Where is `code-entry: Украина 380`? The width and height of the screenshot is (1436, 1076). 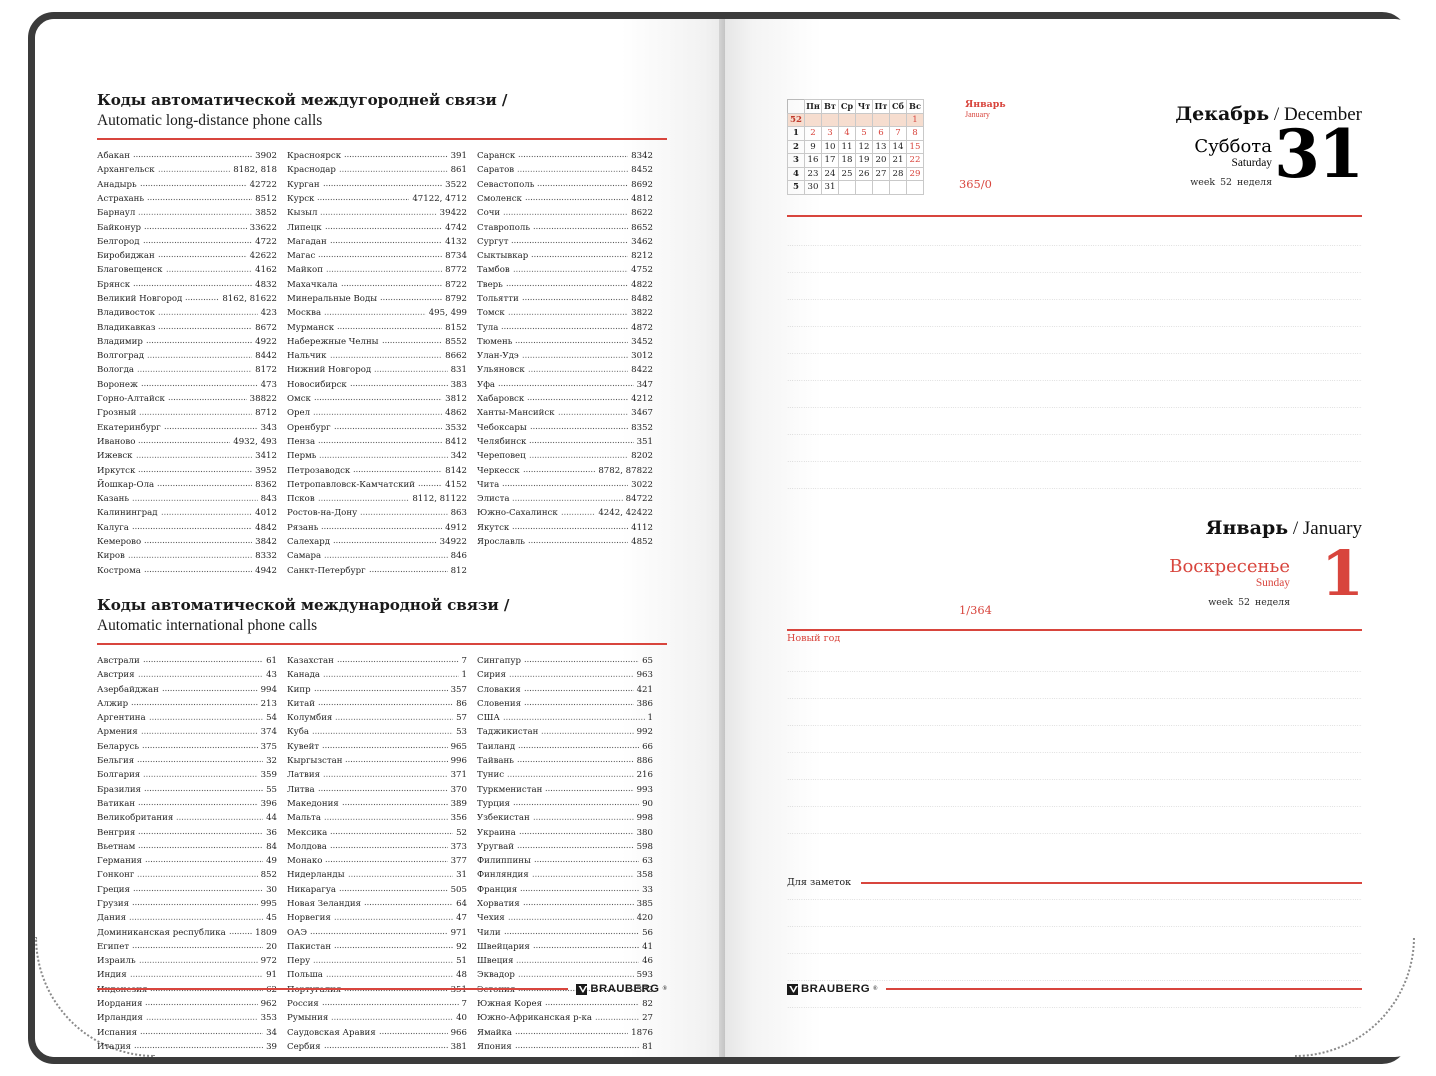
code-entry: Украина 380 is located at coordinates (570, 832).